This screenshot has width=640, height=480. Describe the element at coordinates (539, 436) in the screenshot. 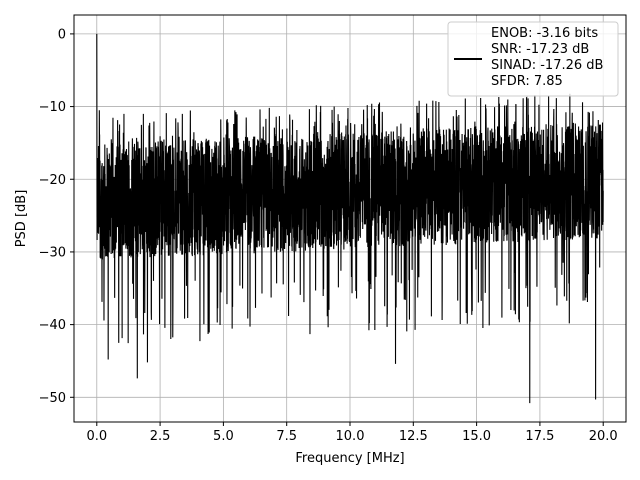

I see `x-tick-label: 17.5` at that location.